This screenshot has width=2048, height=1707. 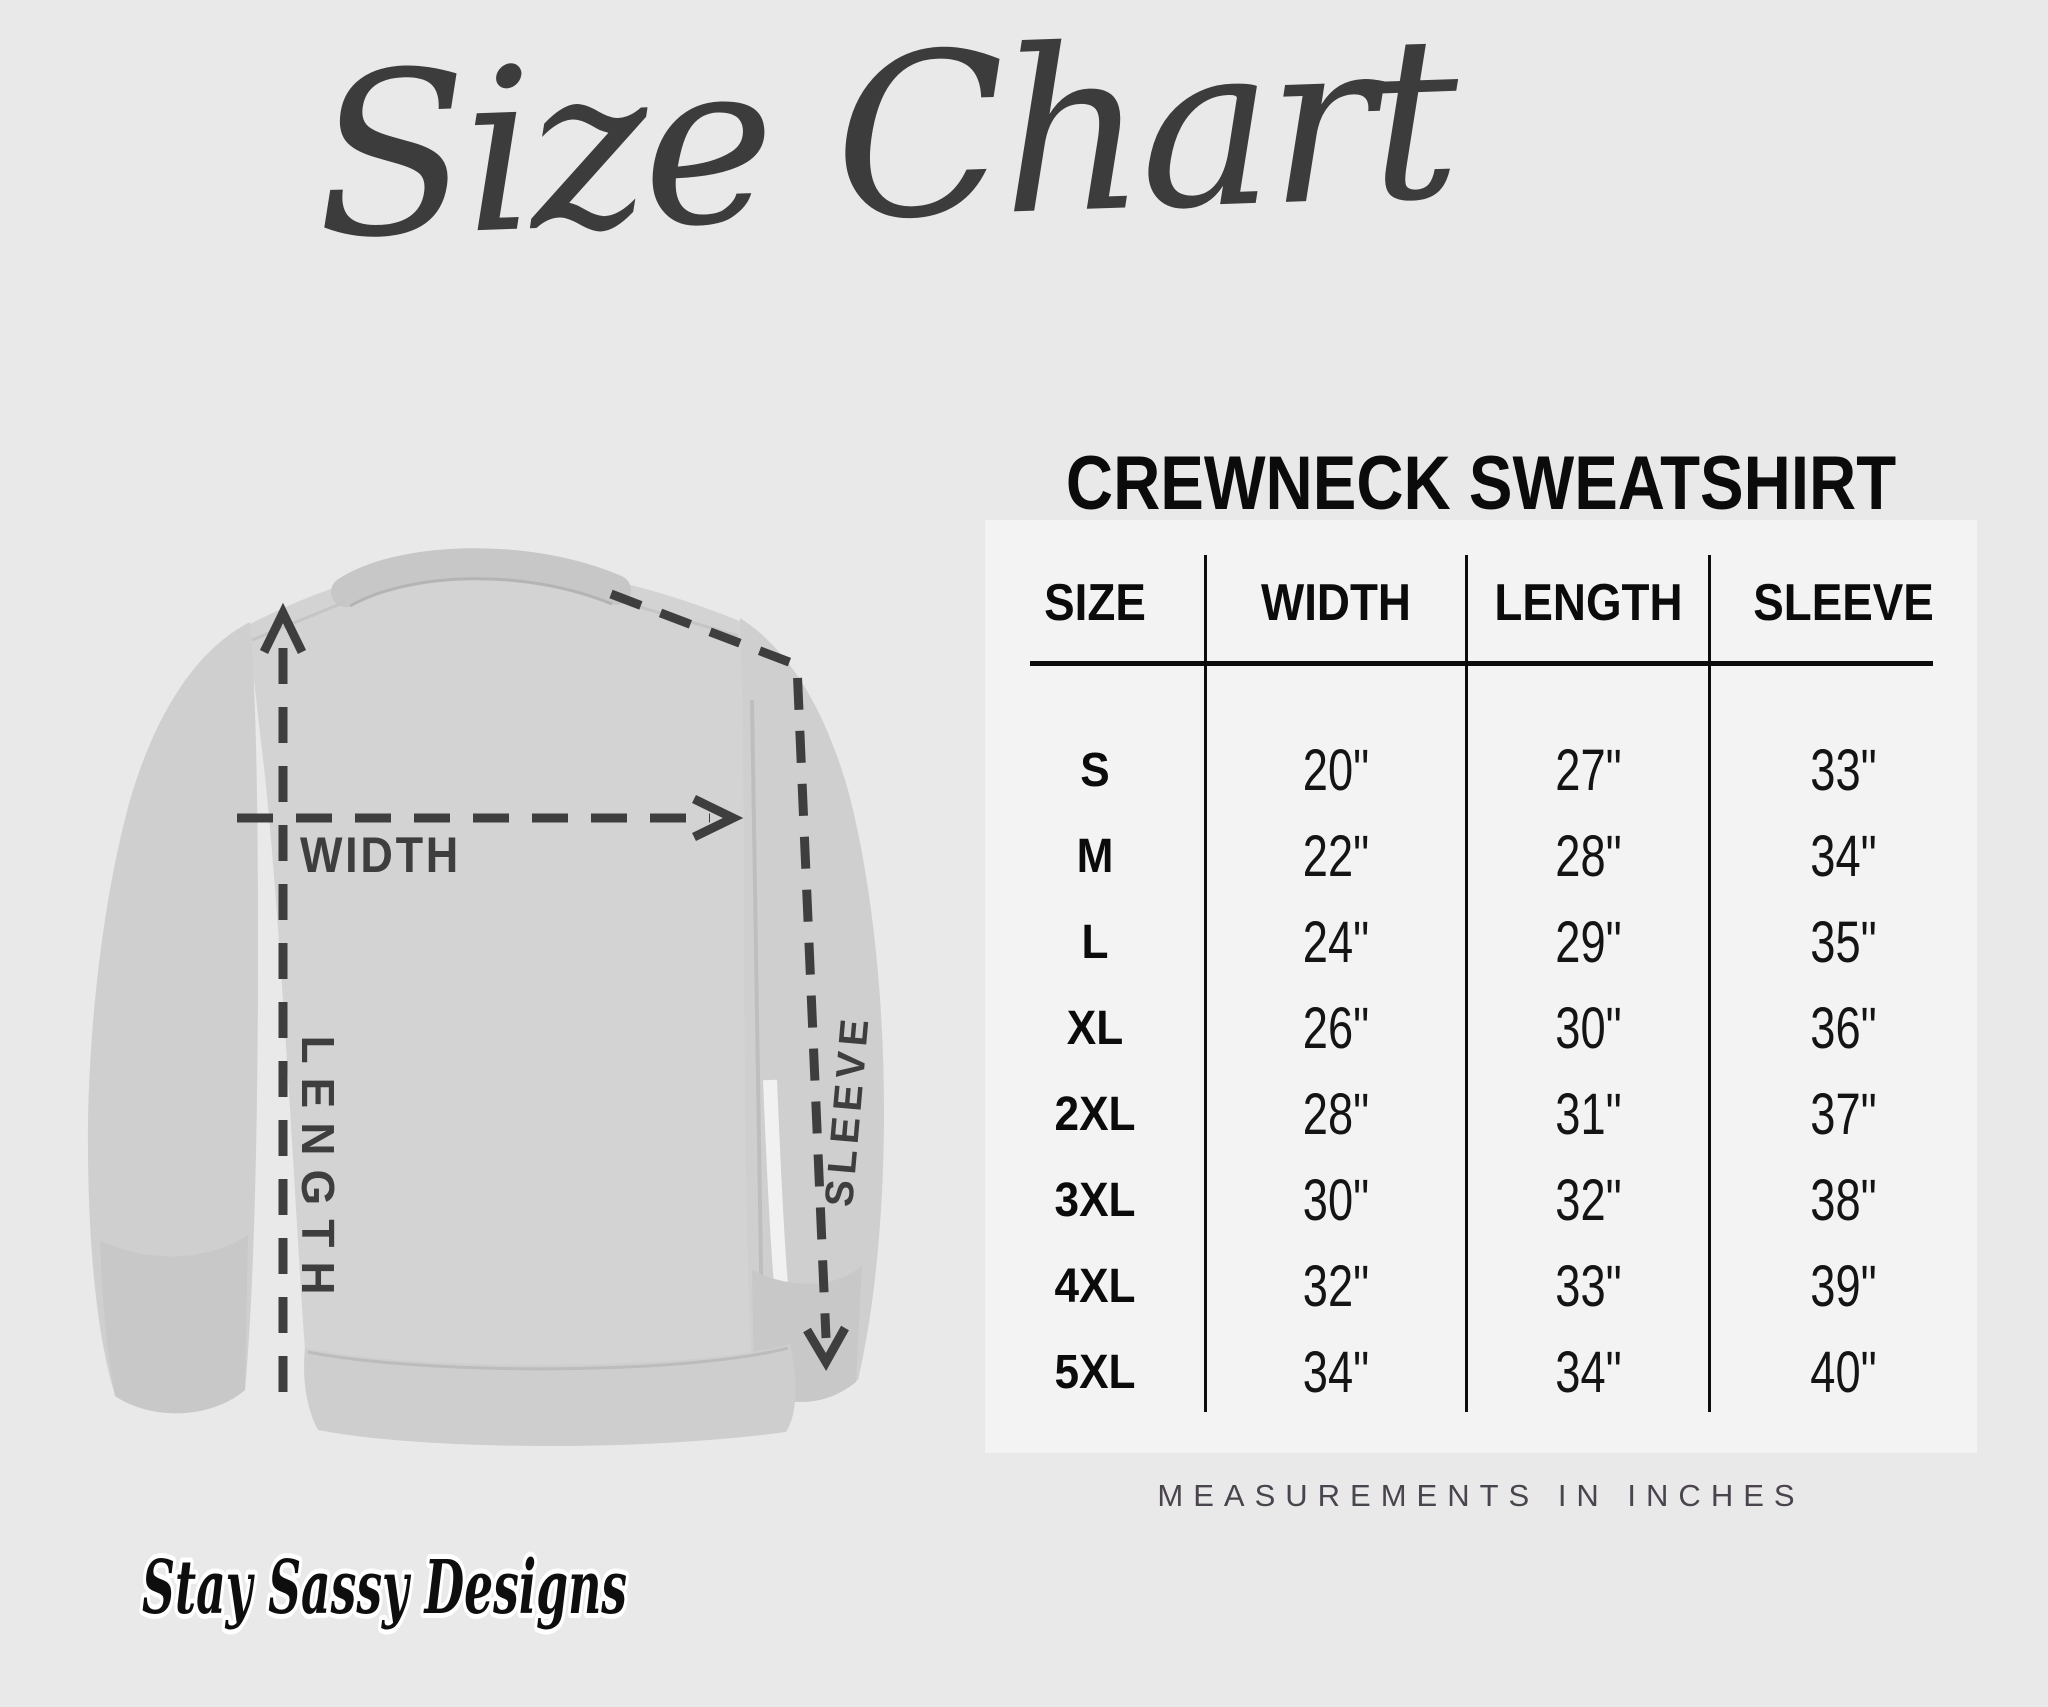 I want to click on hem-seam, so click(x=548, y=1358).